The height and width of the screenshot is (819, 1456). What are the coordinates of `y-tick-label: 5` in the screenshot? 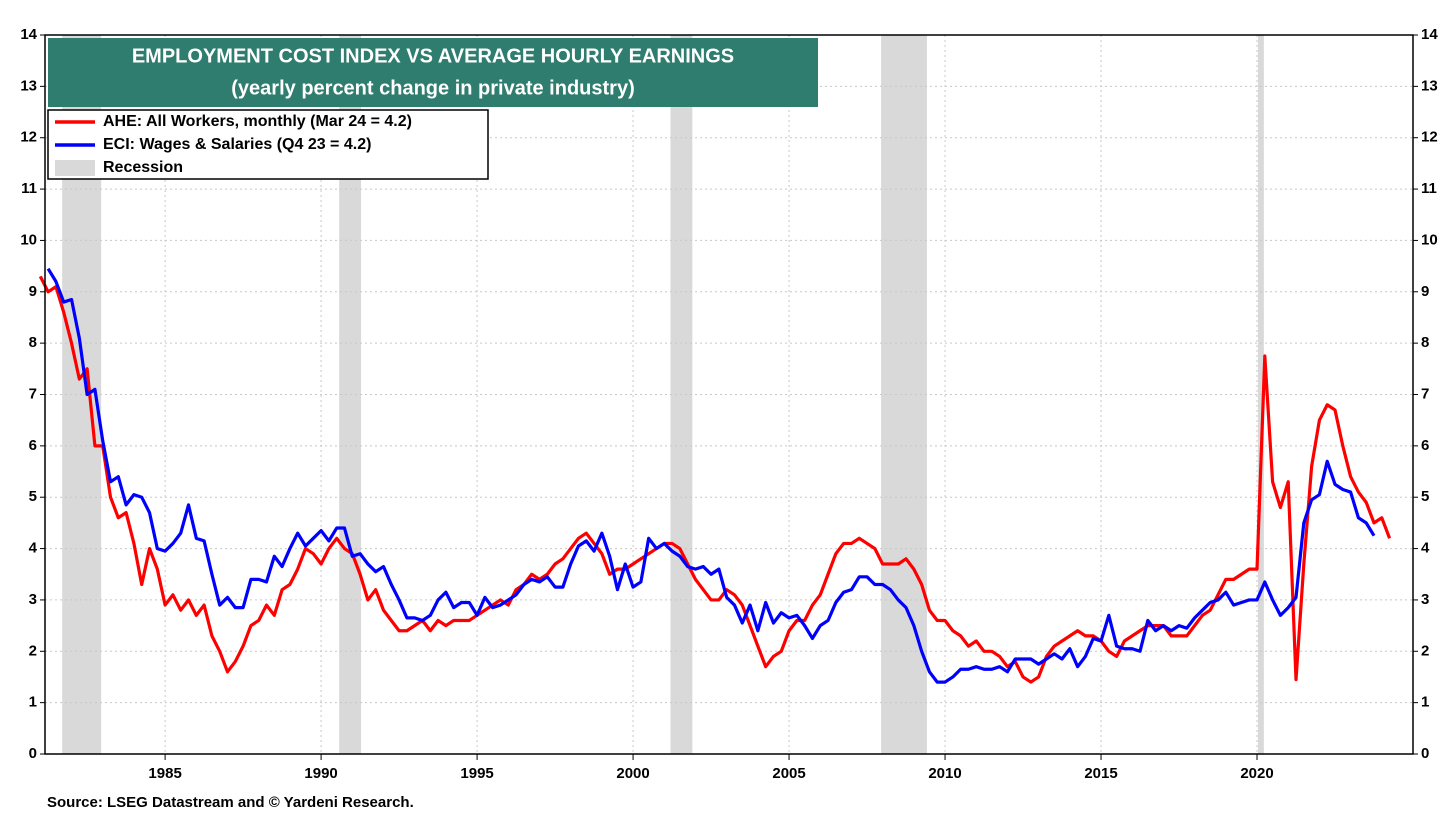 It's located at (33, 496).